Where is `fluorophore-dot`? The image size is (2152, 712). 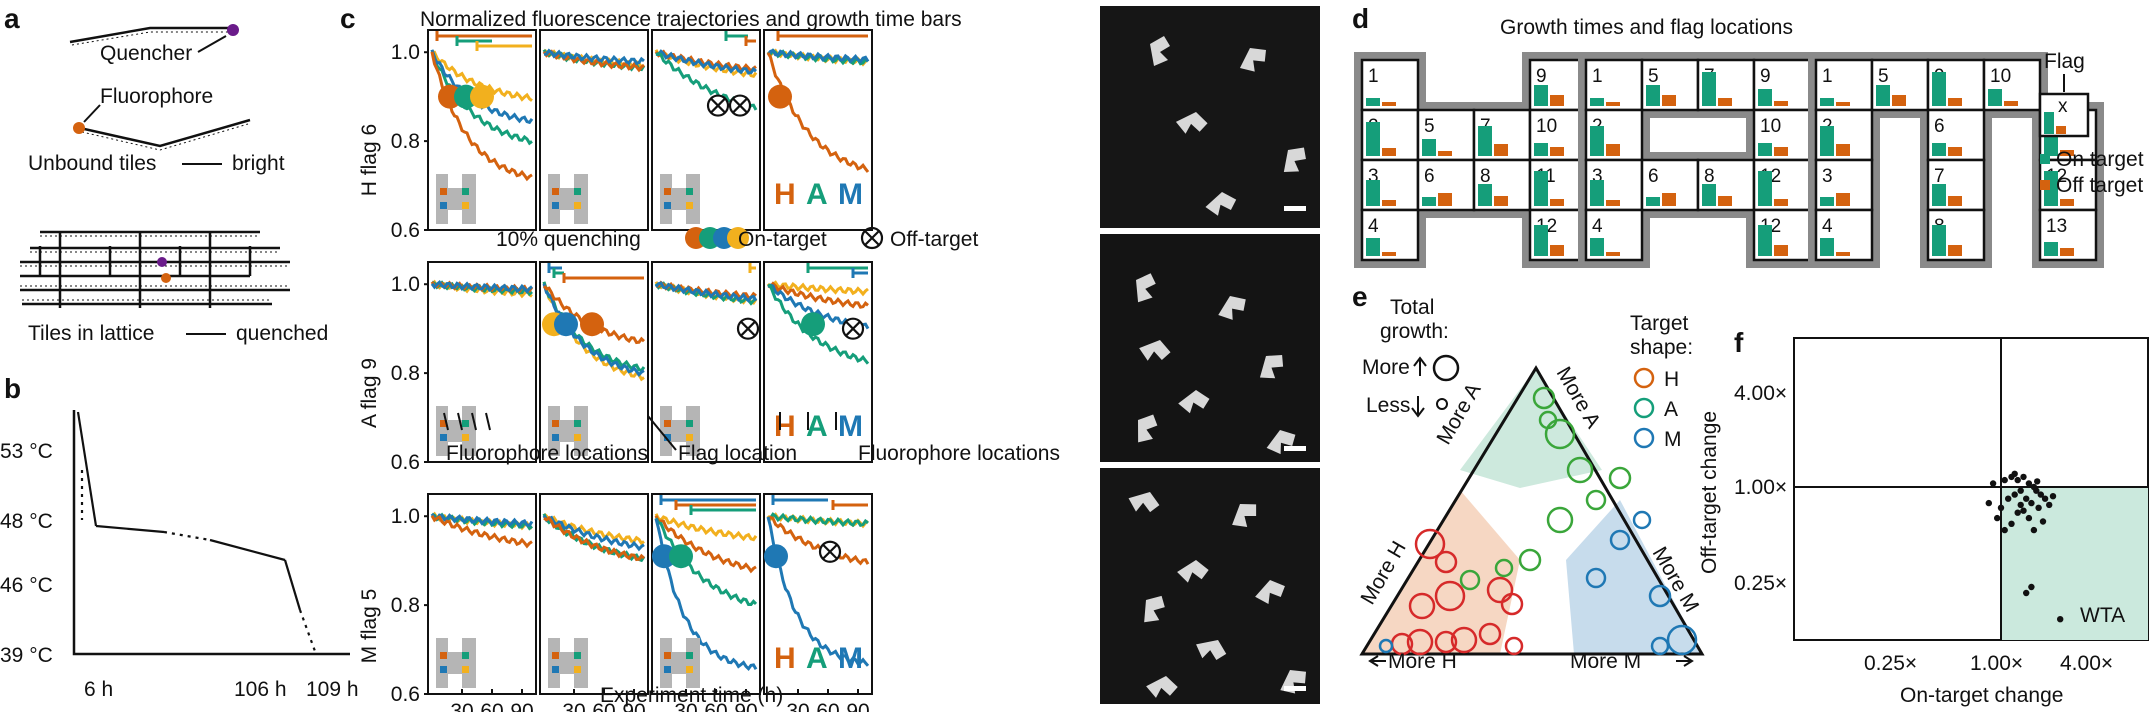
fluorophore-dot is located at coordinates (79, 128).